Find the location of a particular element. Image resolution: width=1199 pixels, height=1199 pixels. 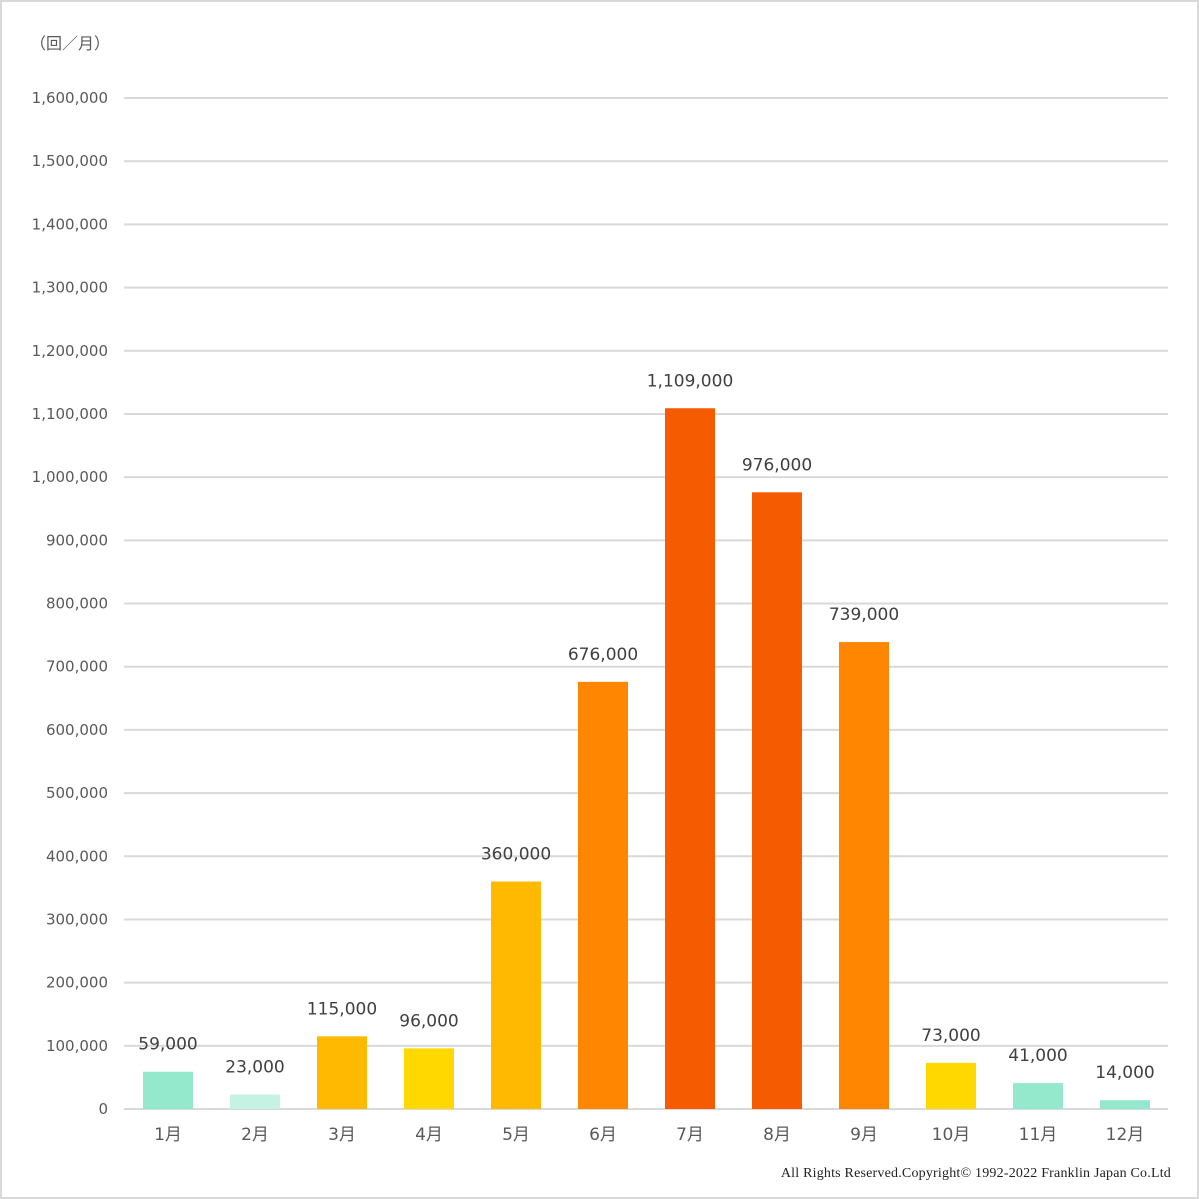

data-label-7: 1,109,000 is located at coordinates (690, 381).